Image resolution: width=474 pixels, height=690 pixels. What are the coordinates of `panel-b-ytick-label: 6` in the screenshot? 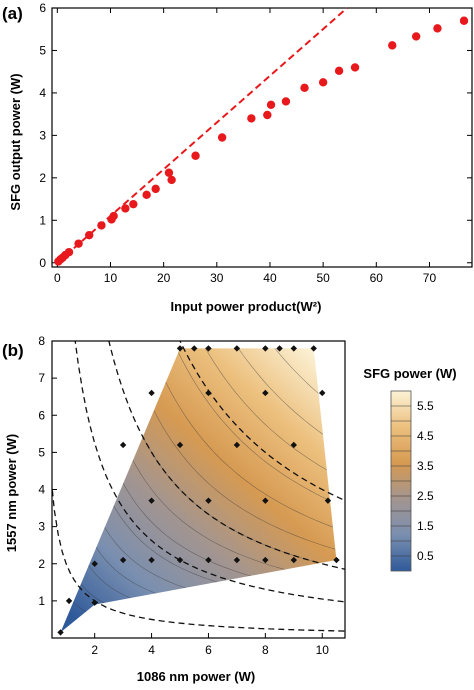 It's located at (41, 415).